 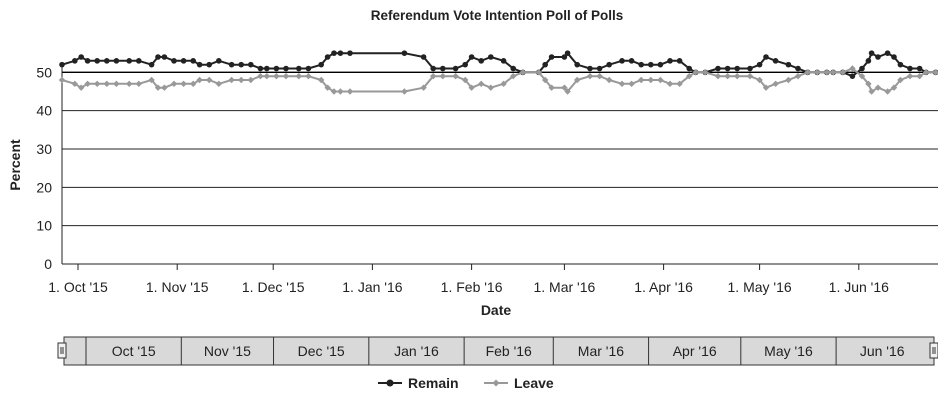 What do you see at coordinates (519, 383) in the screenshot?
I see `legend-item-leave: Leave` at bounding box center [519, 383].